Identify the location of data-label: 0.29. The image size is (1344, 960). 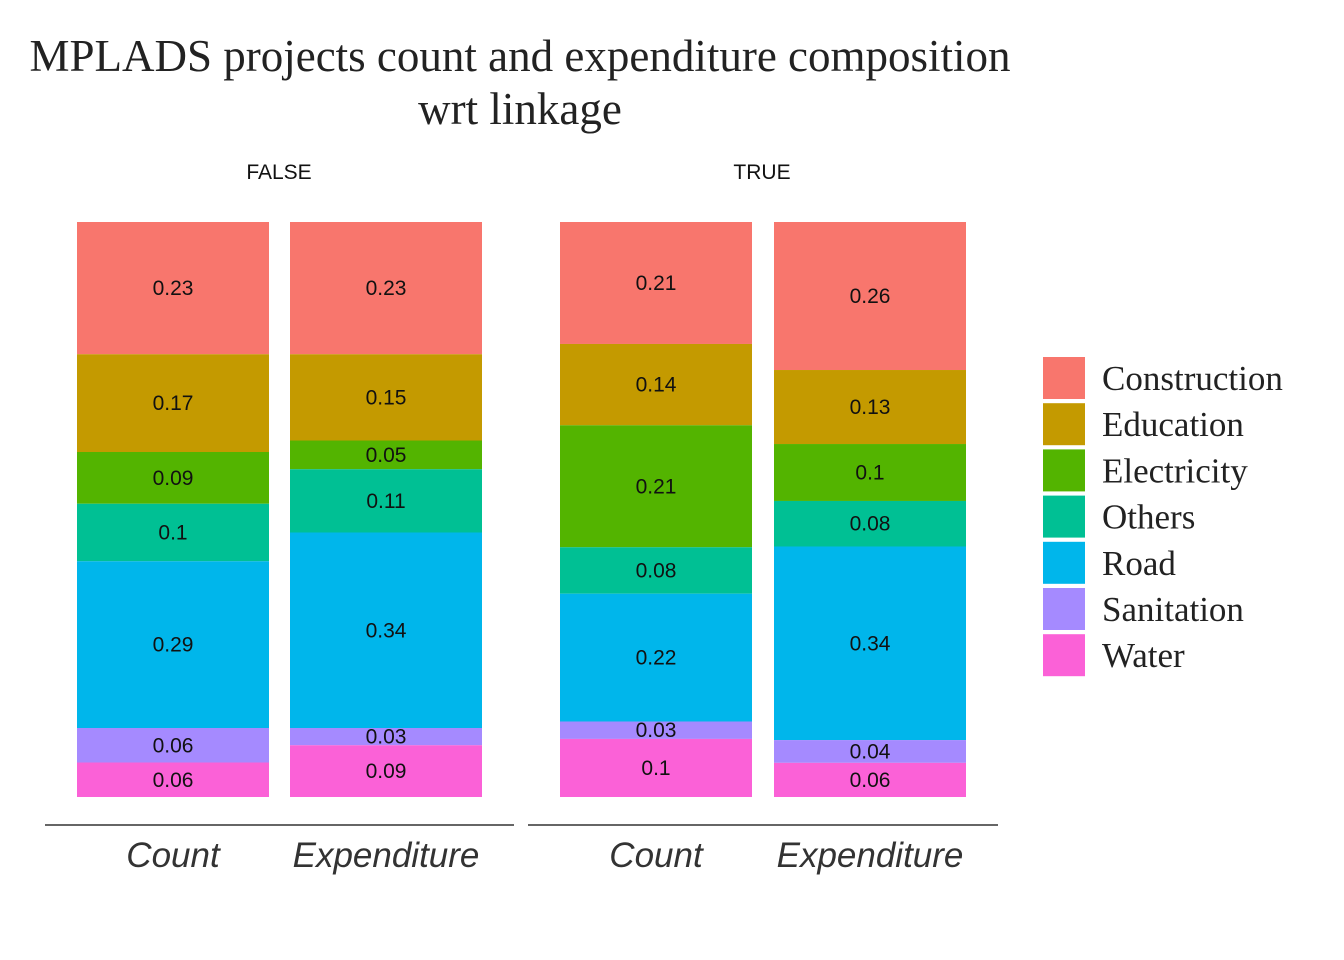
(173, 645).